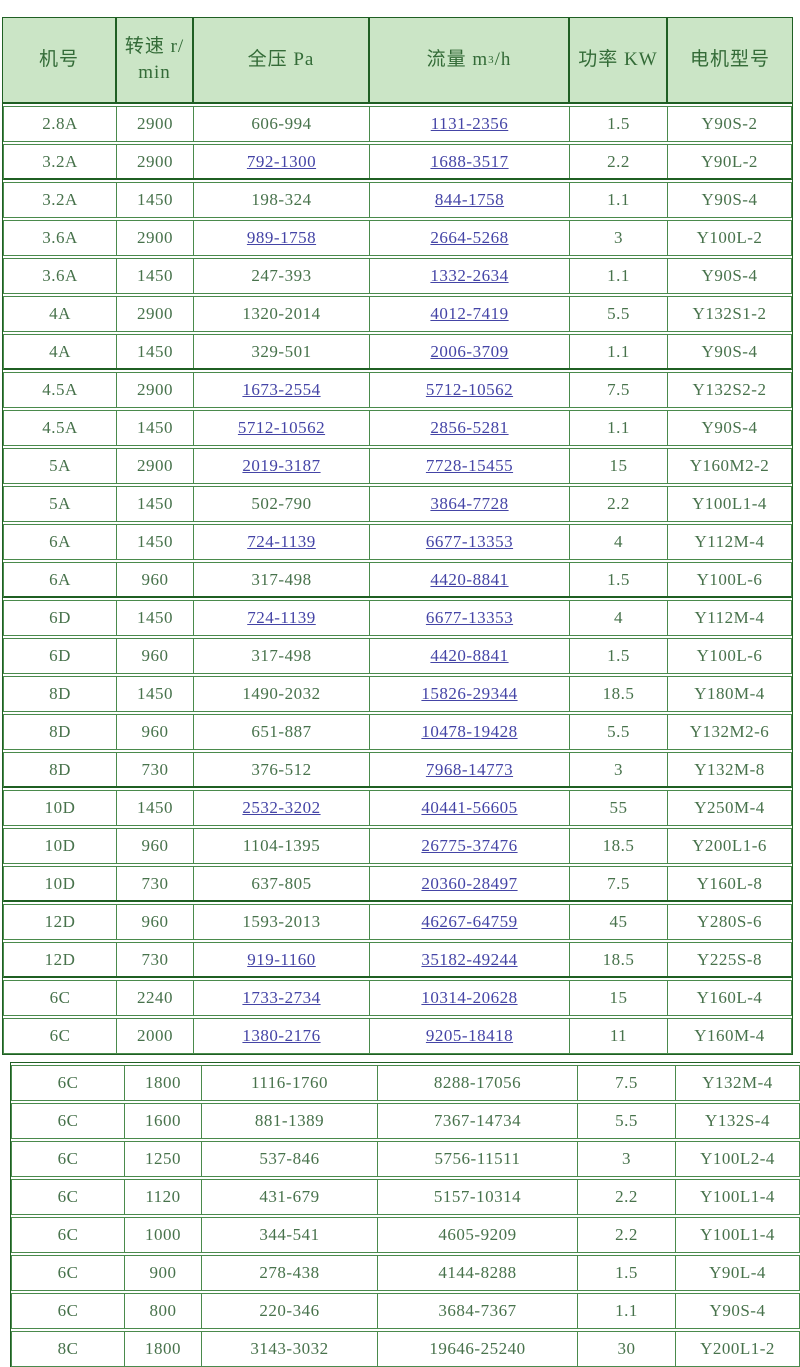 This screenshot has height=1367, width=800. I want to click on flow-link: 10314-20628, so click(469, 997).